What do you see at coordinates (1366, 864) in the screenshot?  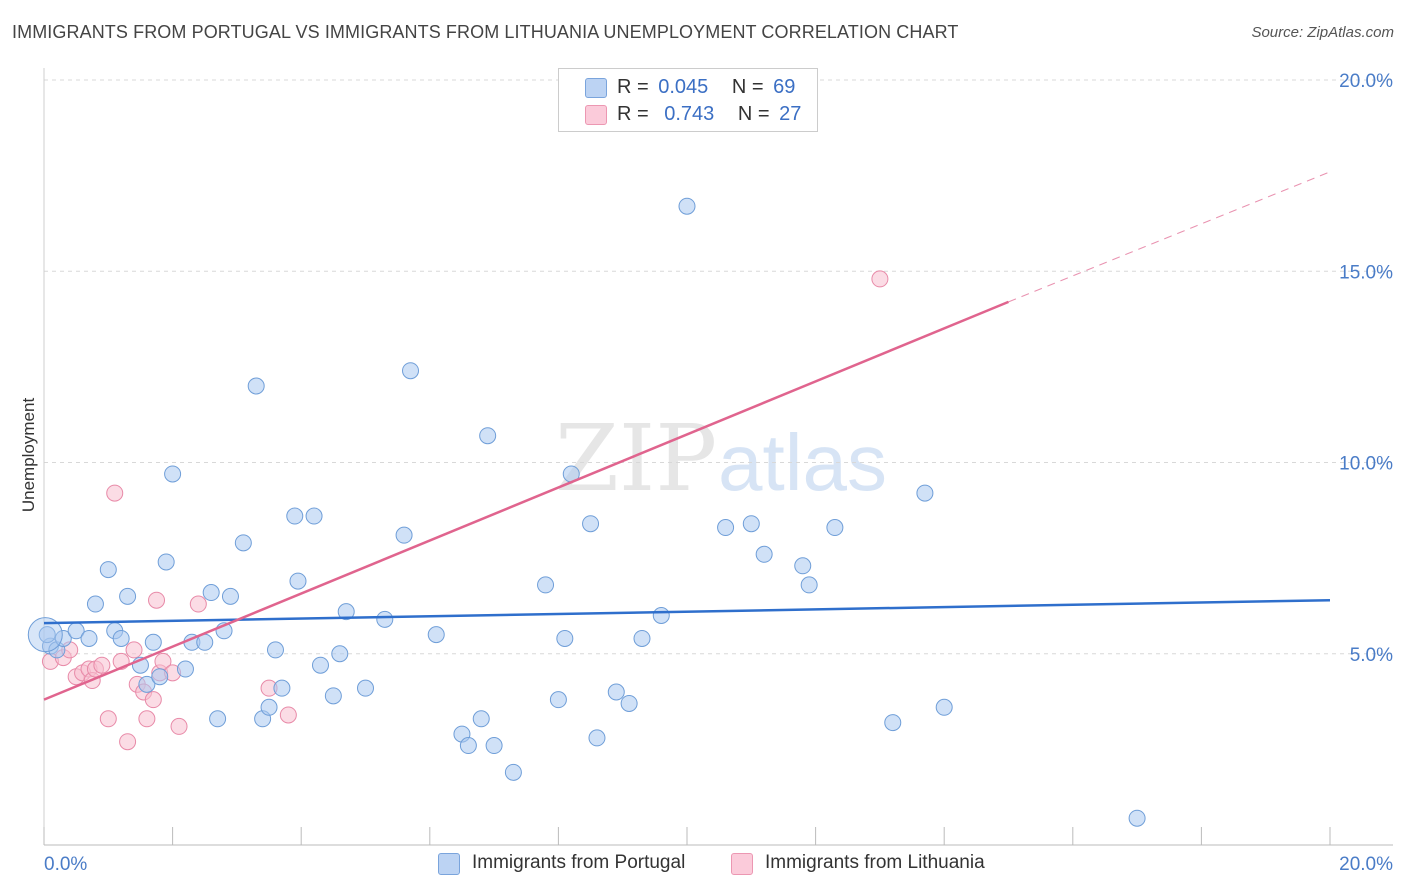 I see `x-tick-label-max: 20.0%` at bounding box center [1366, 864].